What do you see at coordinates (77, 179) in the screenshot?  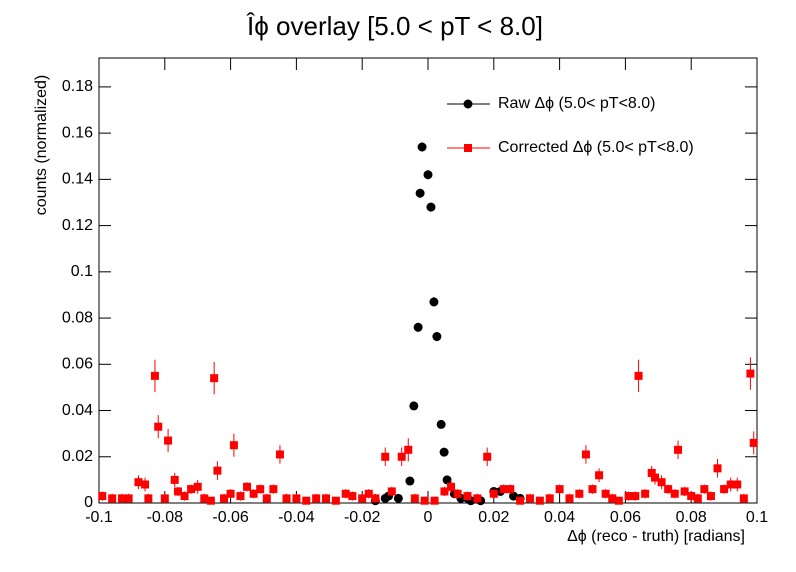 I see `y-tick-label: 0.14` at bounding box center [77, 179].